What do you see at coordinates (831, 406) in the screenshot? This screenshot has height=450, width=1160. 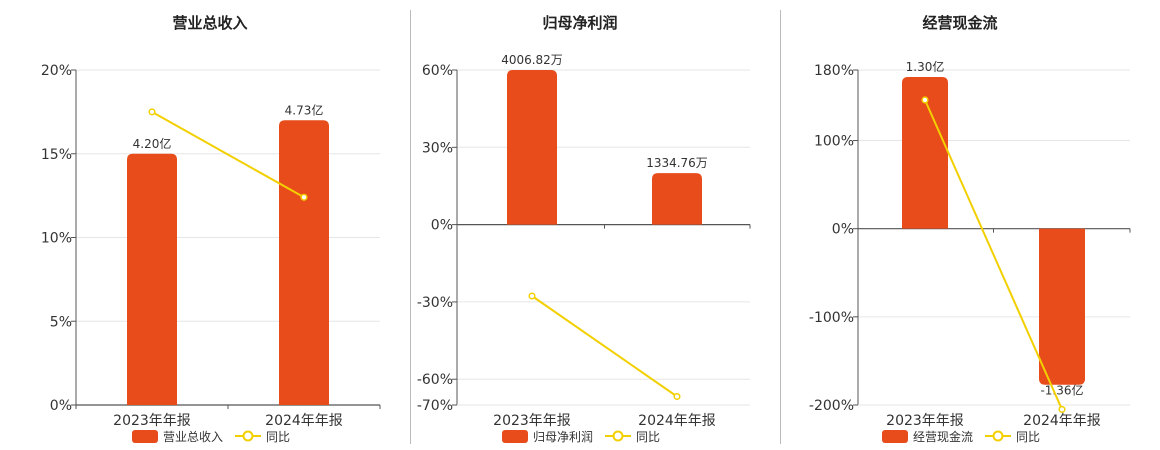 I see `y-tick-label: -200%` at bounding box center [831, 406].